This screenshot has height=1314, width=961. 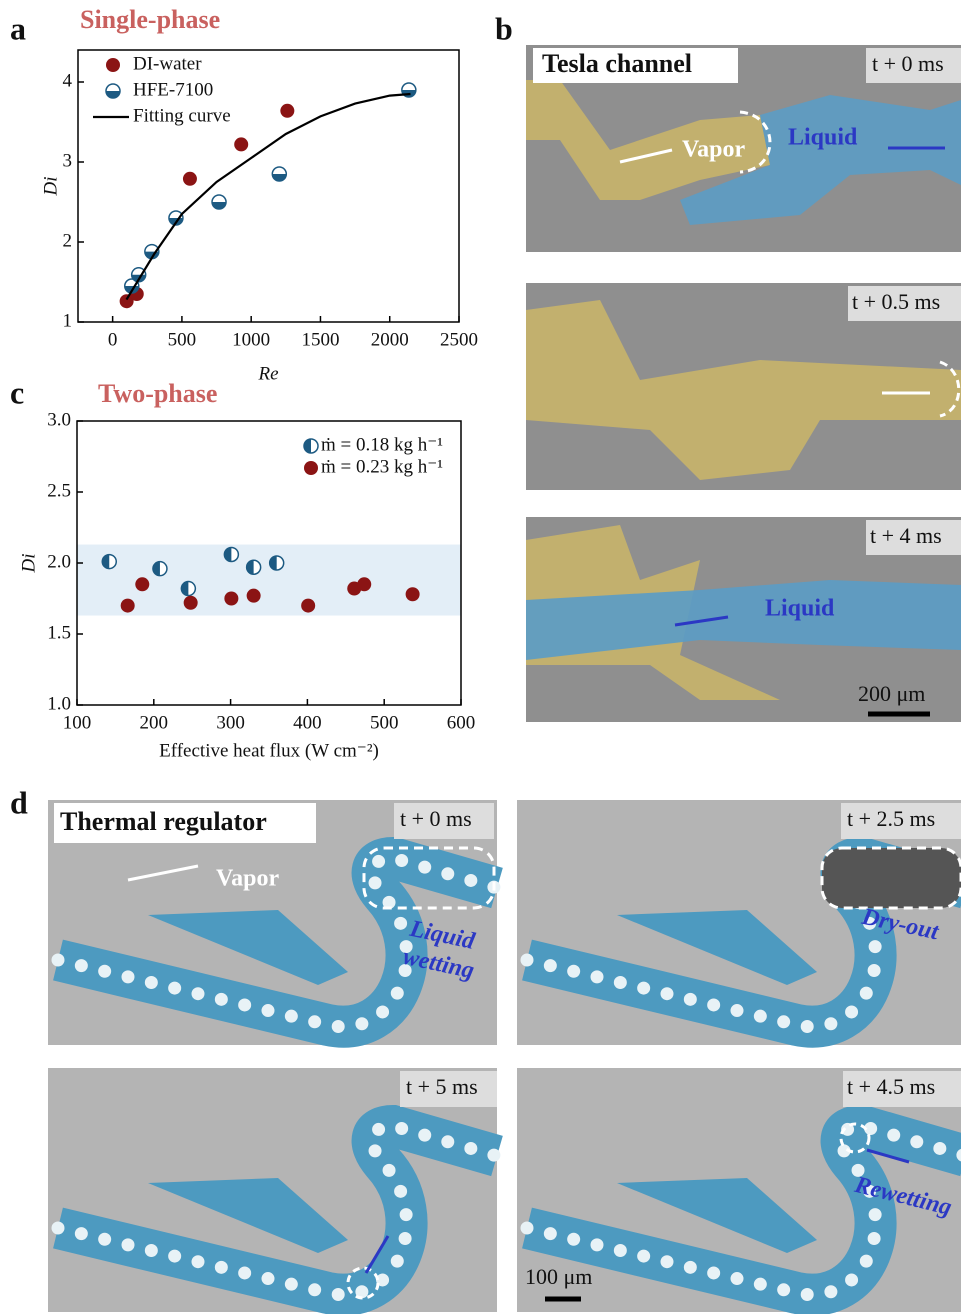 I want to click on chart-title: Two-phase, so click(x=157, y=393).